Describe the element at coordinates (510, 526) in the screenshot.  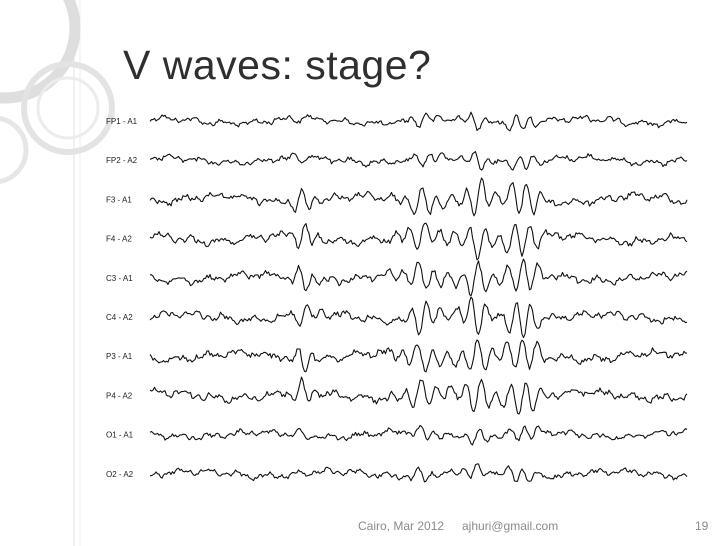
I see `footer-email: ajhuri@gmail.com` at that location.